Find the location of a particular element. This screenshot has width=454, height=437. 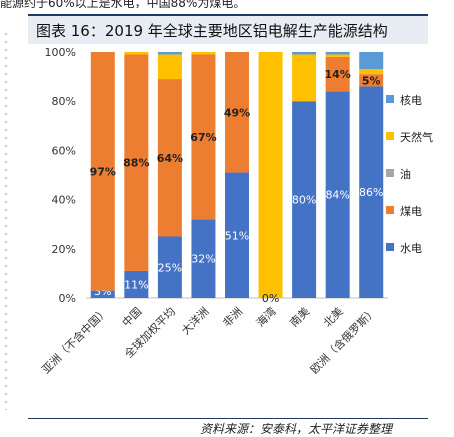

y-tick-label: 60% is located at coordinates (64, 150).